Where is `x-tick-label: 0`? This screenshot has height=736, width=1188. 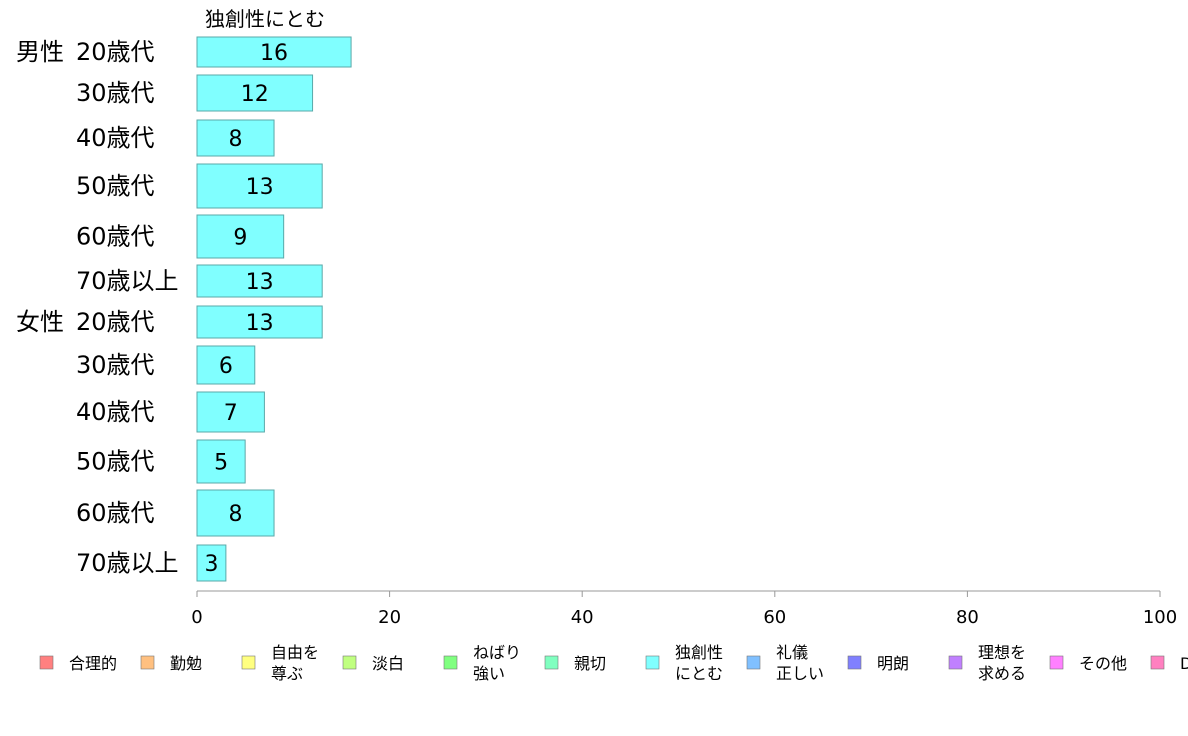
x-tick-label: 0 is located at coordinates (196, 617).